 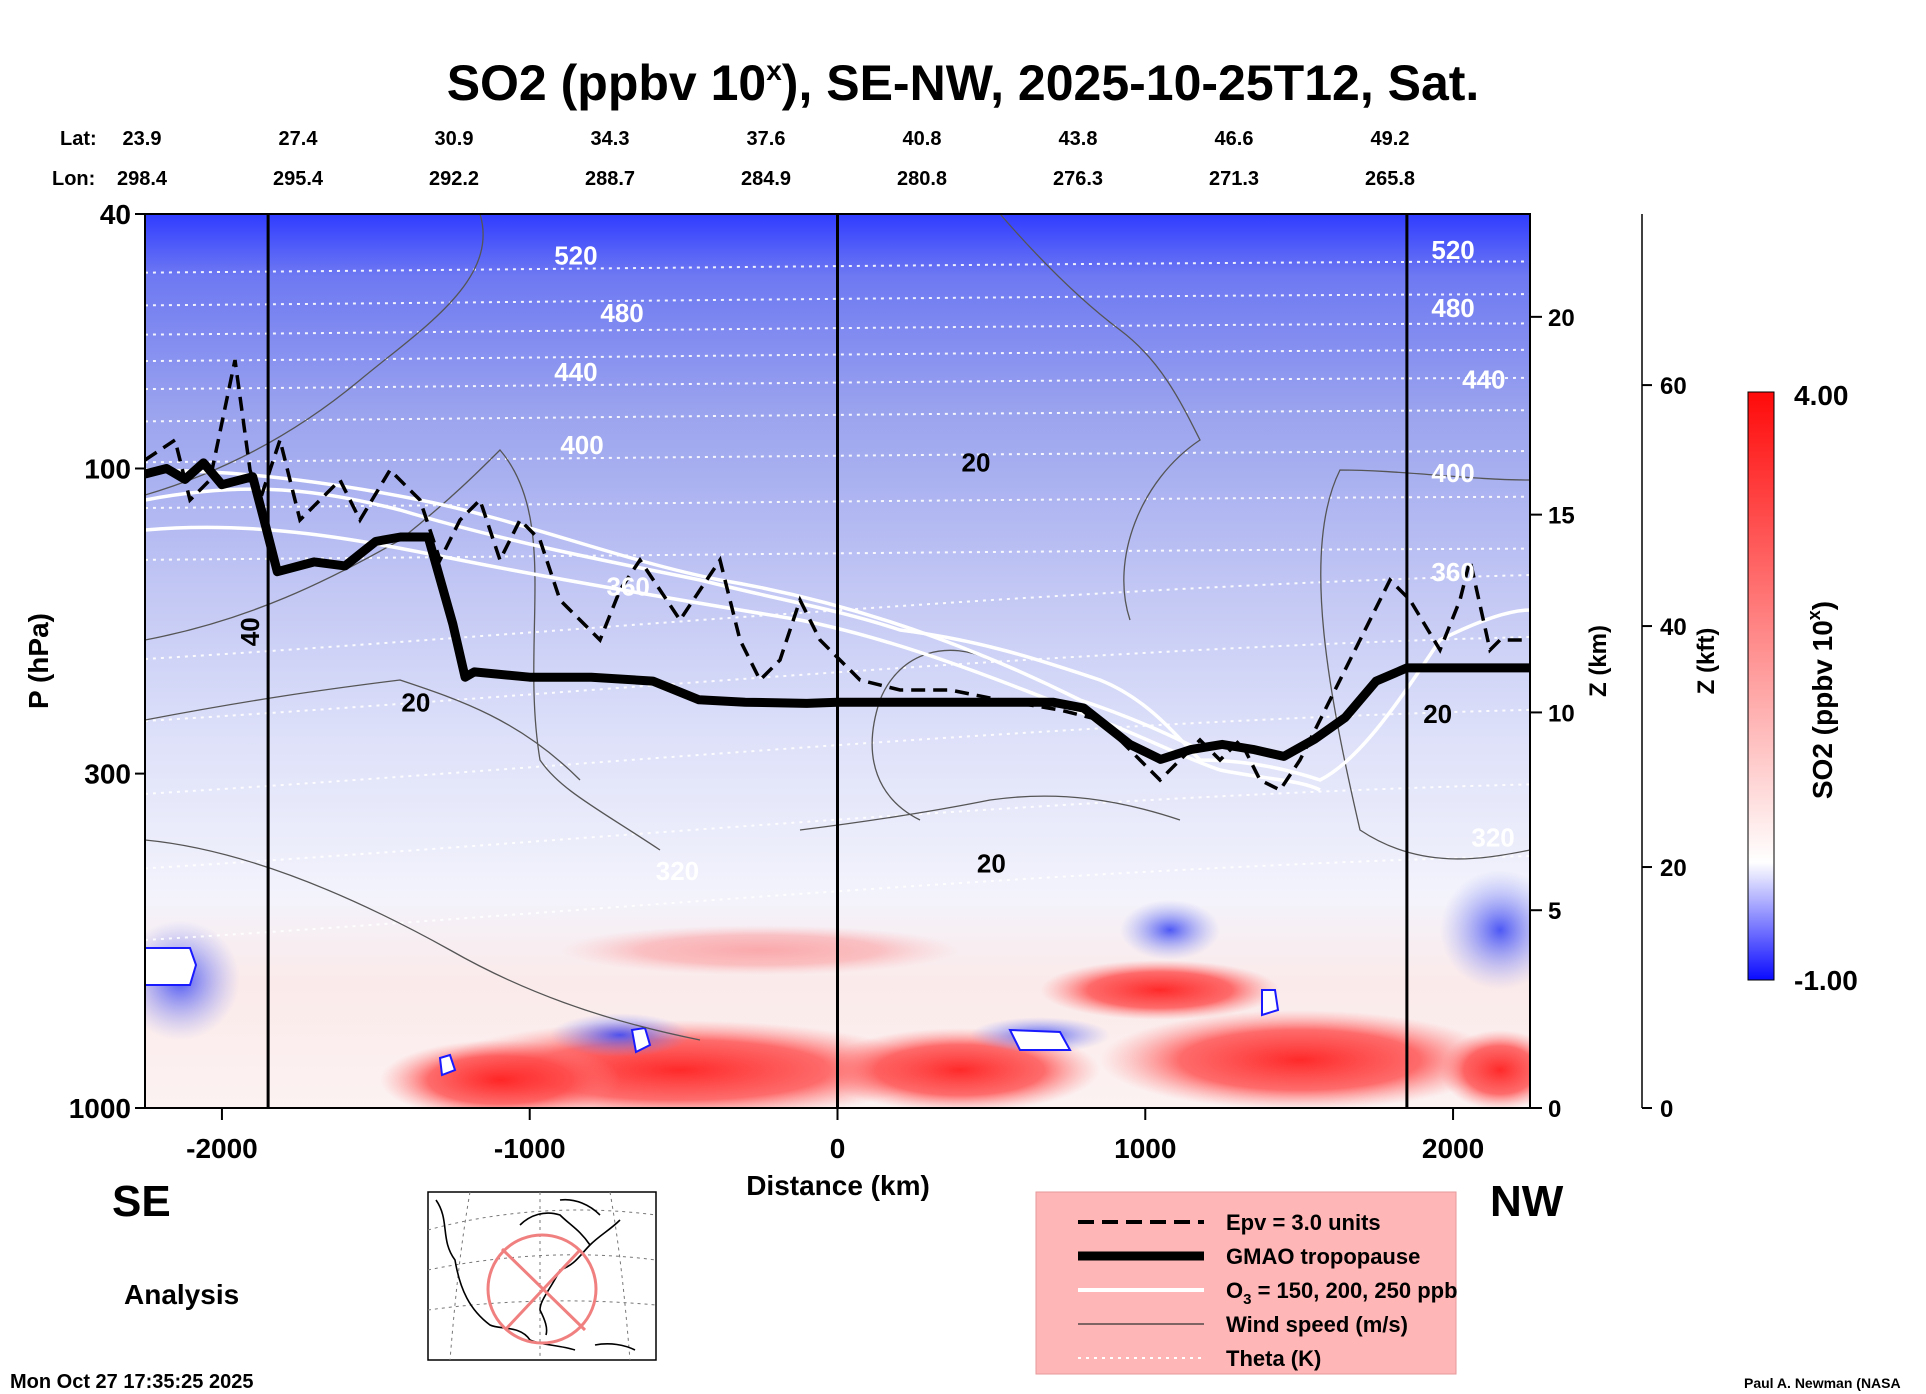 I want to click on theta-contour-label: 440, so click(x=575, y=372).